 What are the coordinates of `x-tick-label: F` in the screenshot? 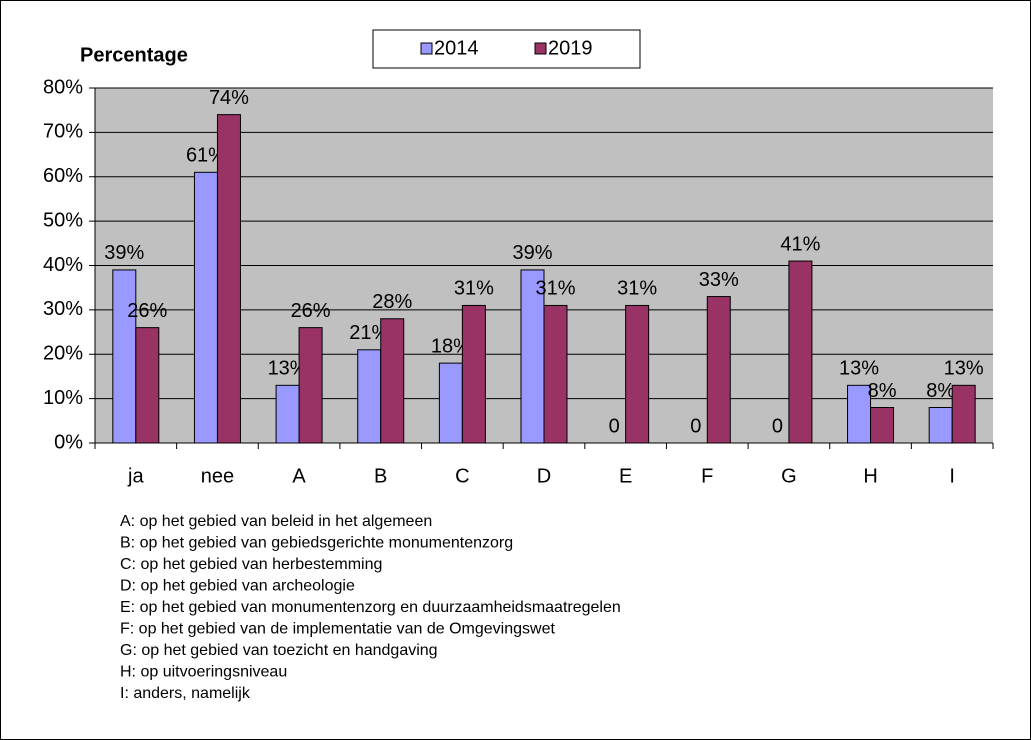 It's located at (707, 476).